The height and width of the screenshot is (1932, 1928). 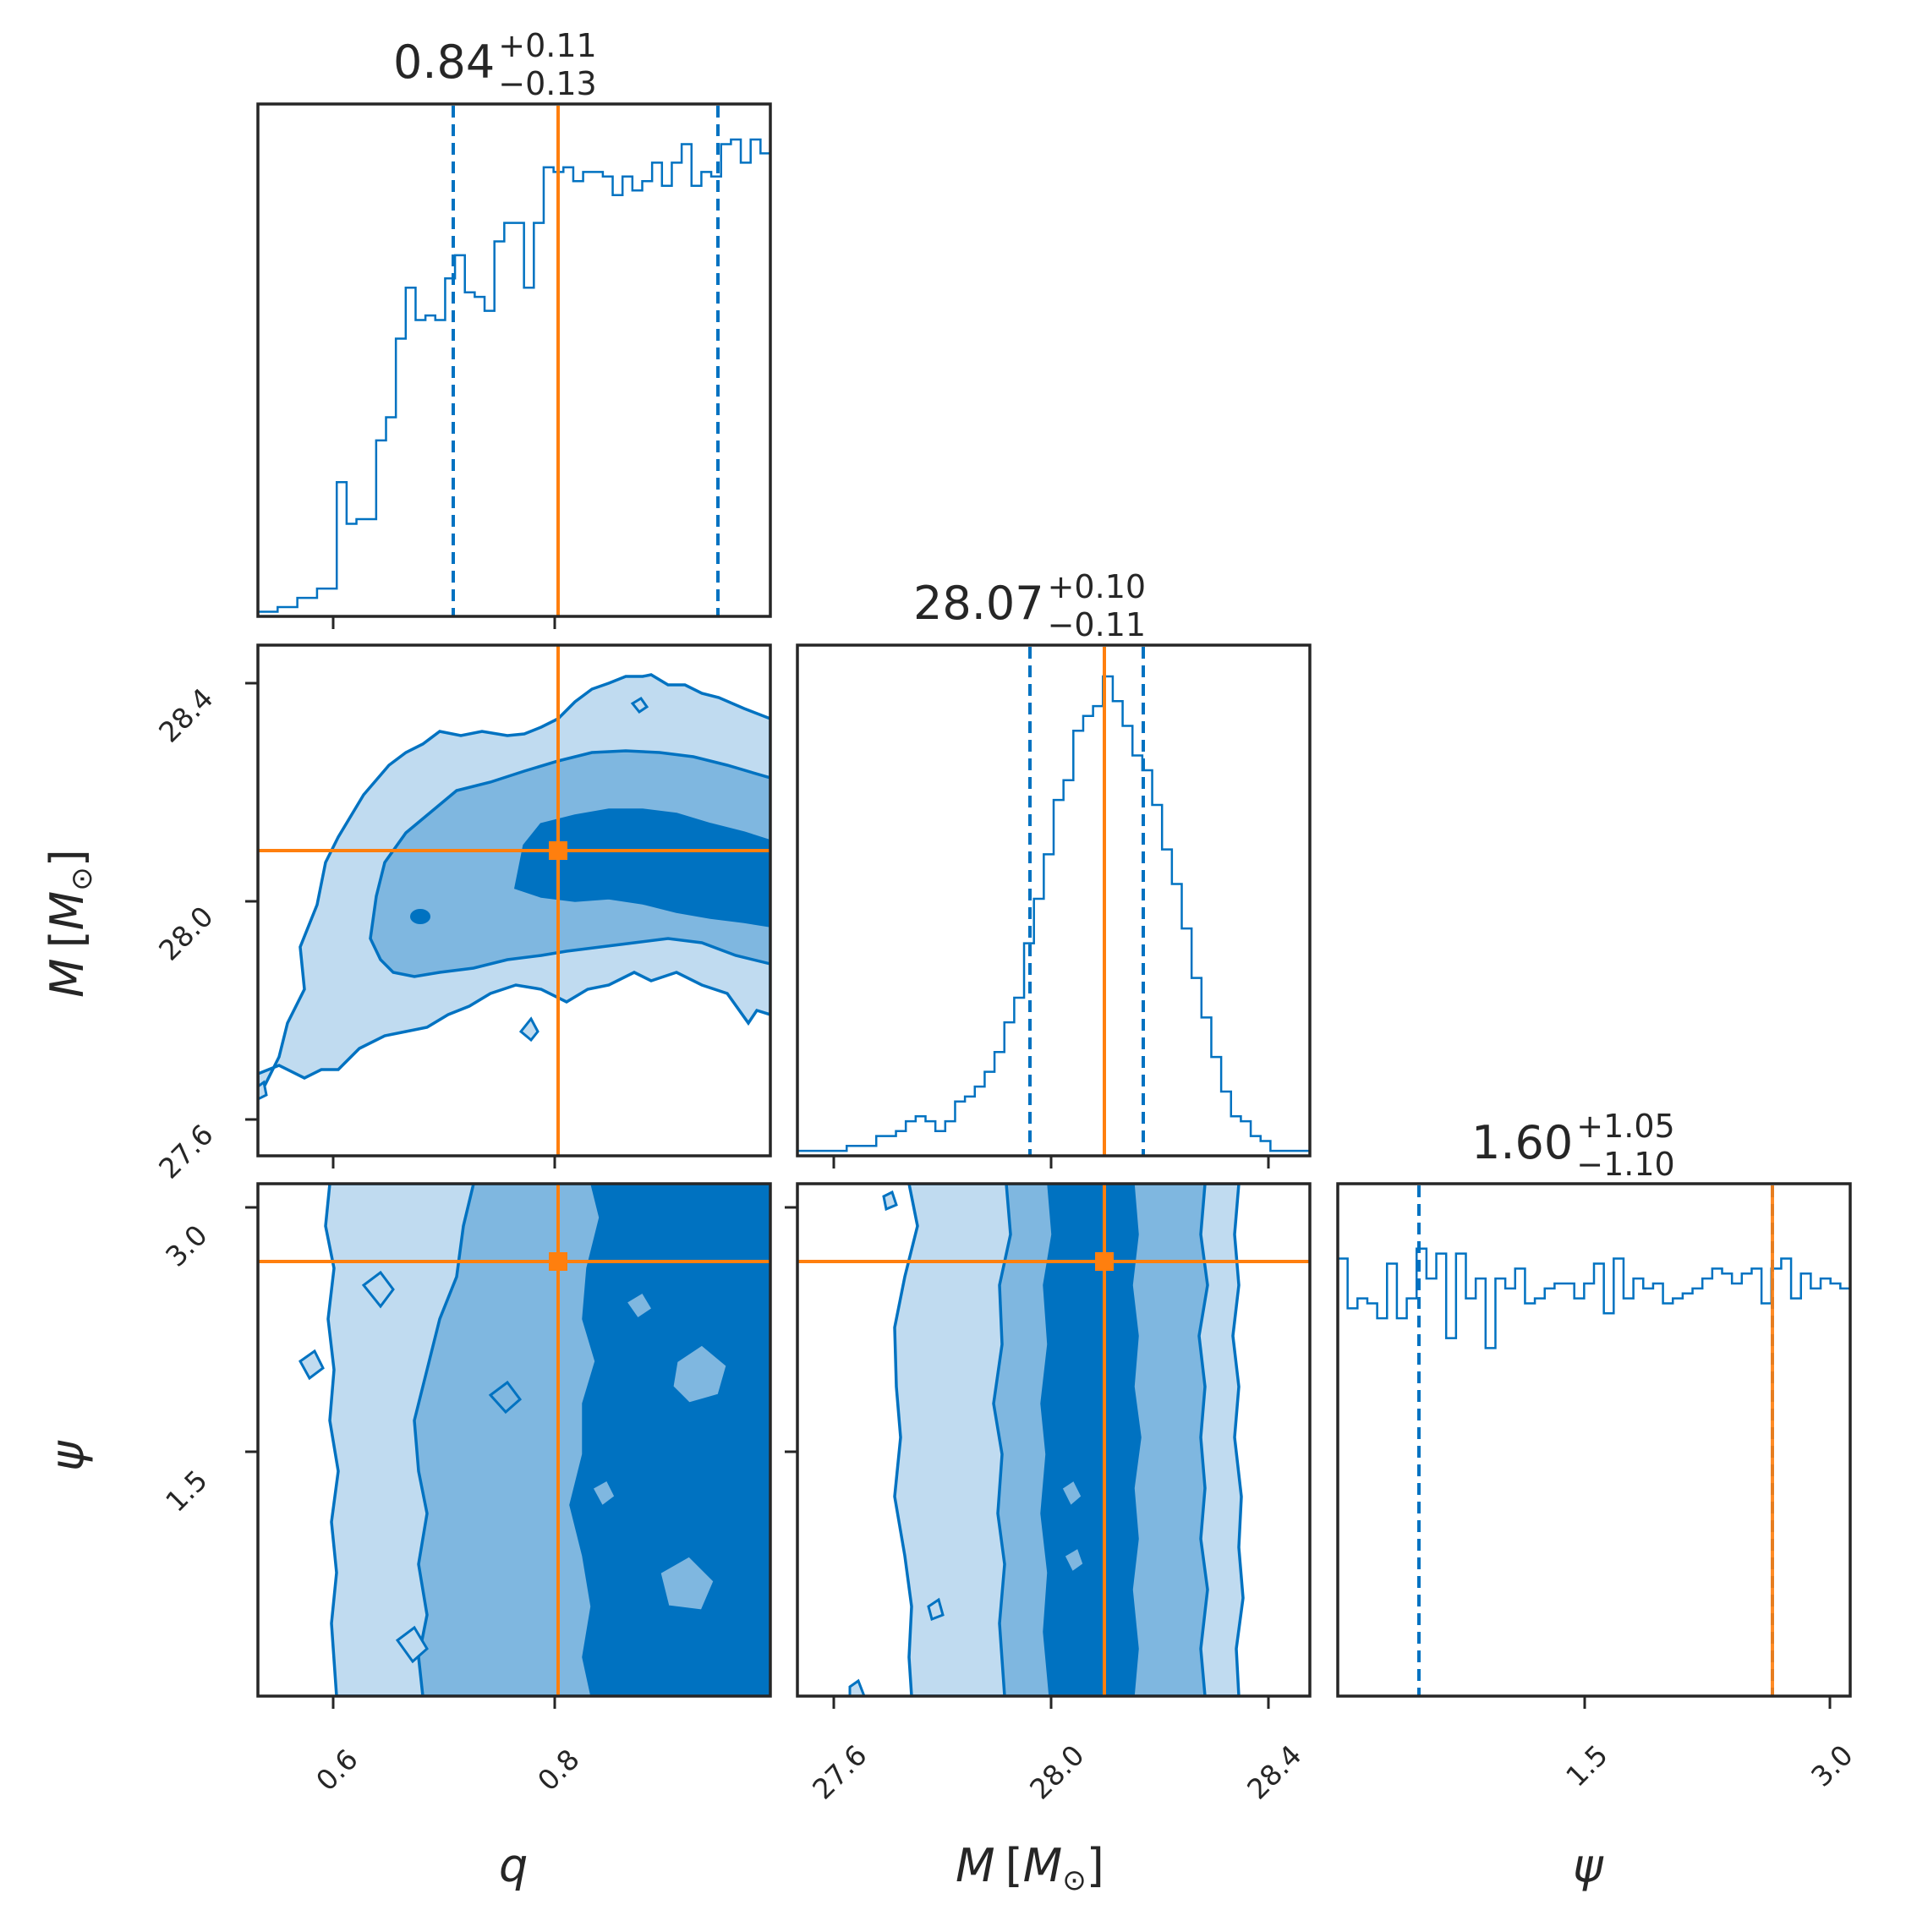 I want to click on ytick-psi-3.0: 3.0, so click(x=186, y=1245).